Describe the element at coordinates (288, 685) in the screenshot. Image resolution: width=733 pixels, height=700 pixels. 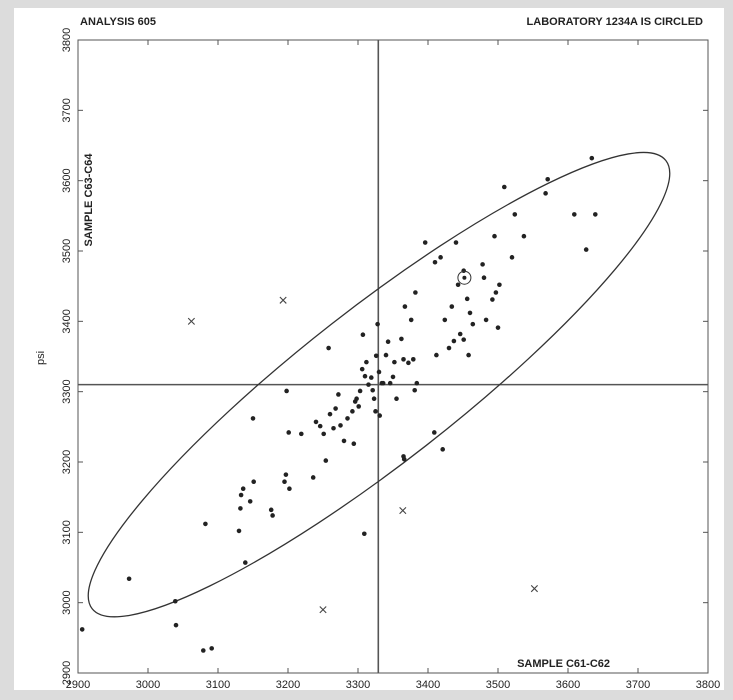
I see `x-tick-label: 3200` at that location.